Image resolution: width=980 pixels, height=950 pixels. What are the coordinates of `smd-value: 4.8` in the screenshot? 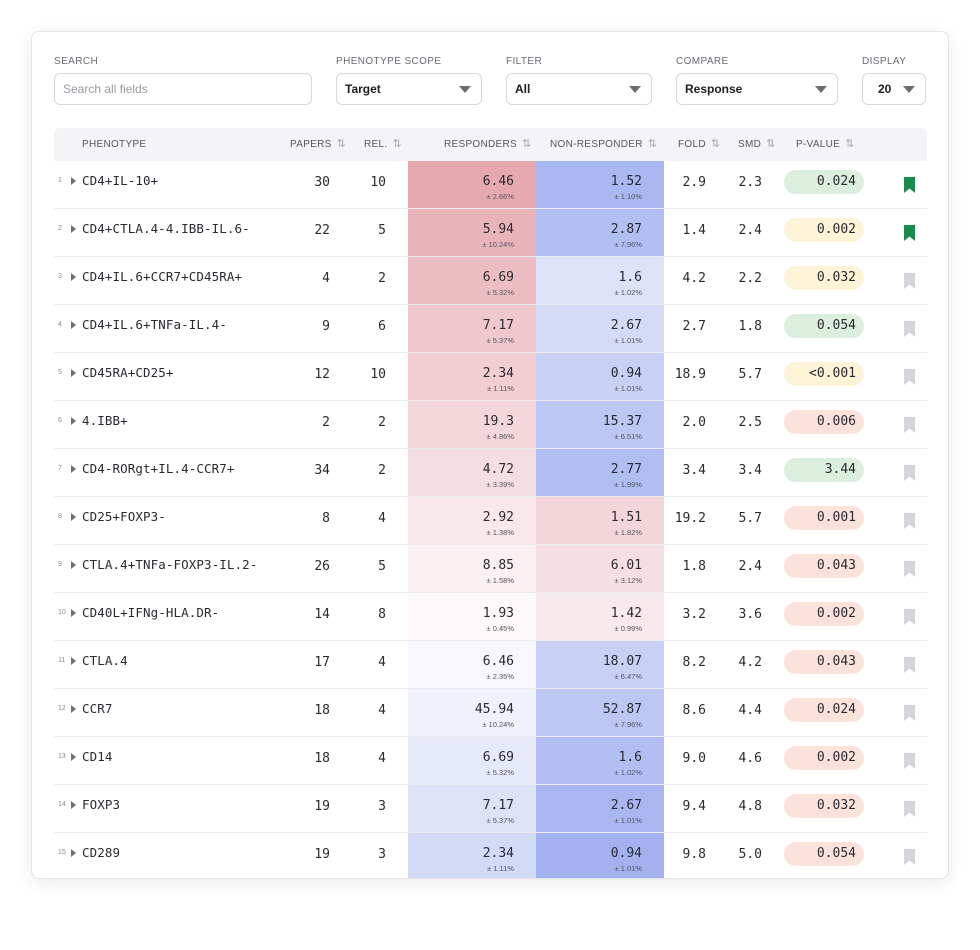 It's located at (750, 806).